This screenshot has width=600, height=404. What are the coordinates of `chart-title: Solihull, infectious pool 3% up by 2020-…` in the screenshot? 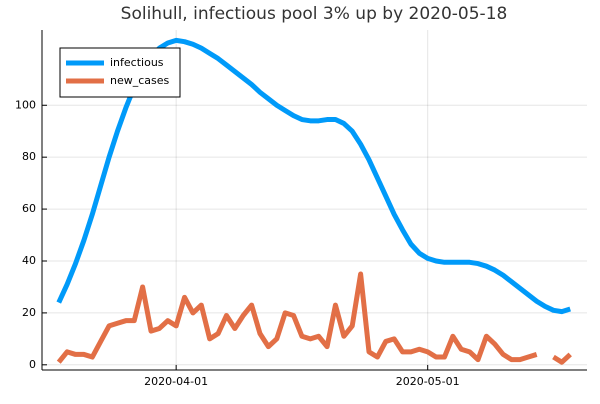 It's located at (314, 14).